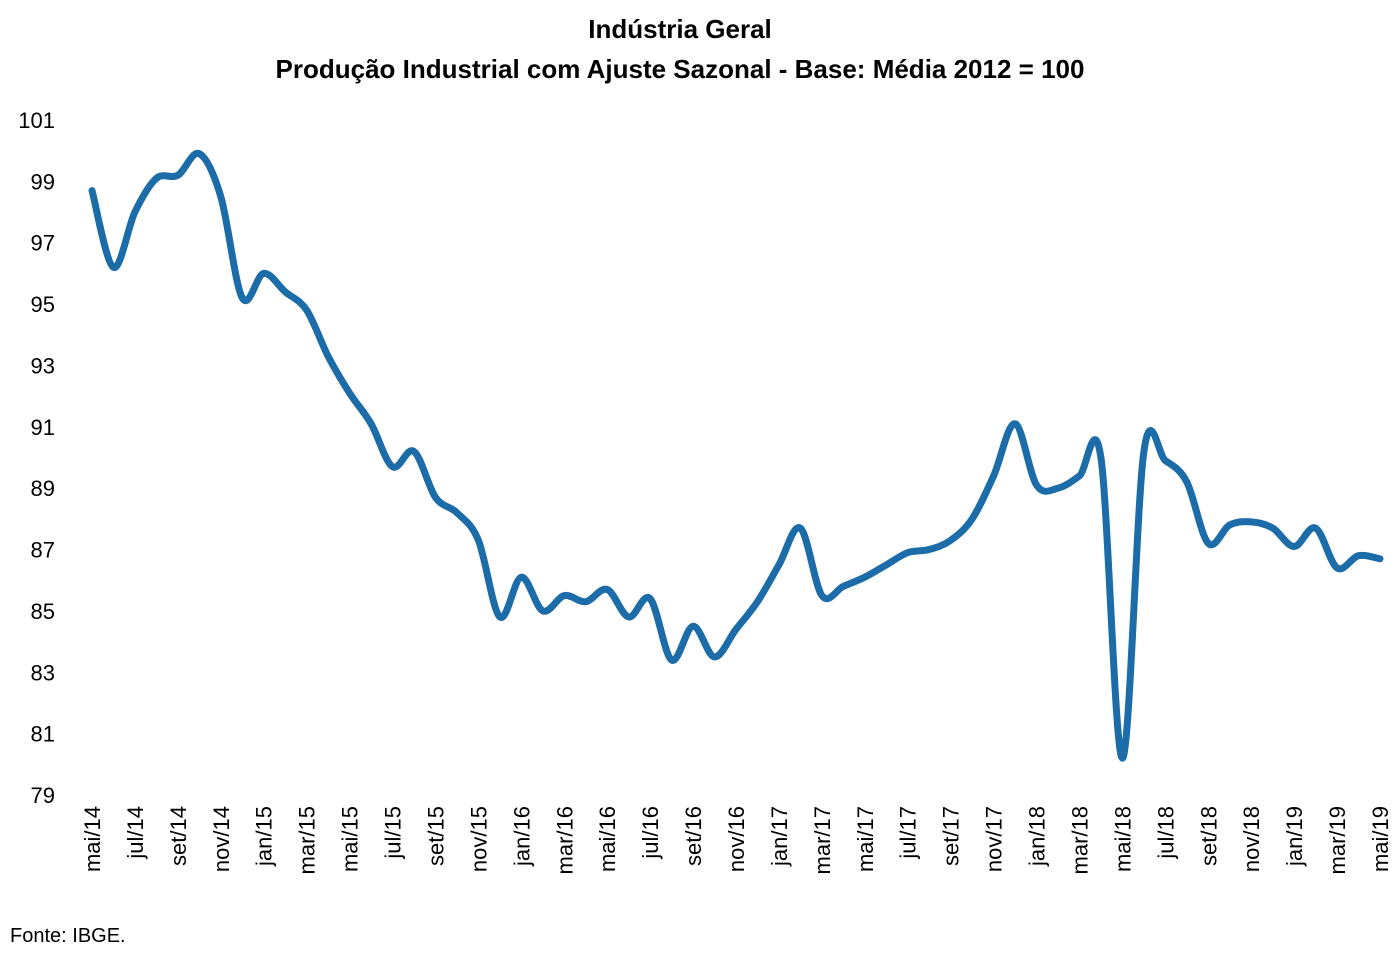  What do you see at coordinates (908, 833) in the screenshot?
I see `x-tick-label: jul/17` at bounding box center [908, 833].